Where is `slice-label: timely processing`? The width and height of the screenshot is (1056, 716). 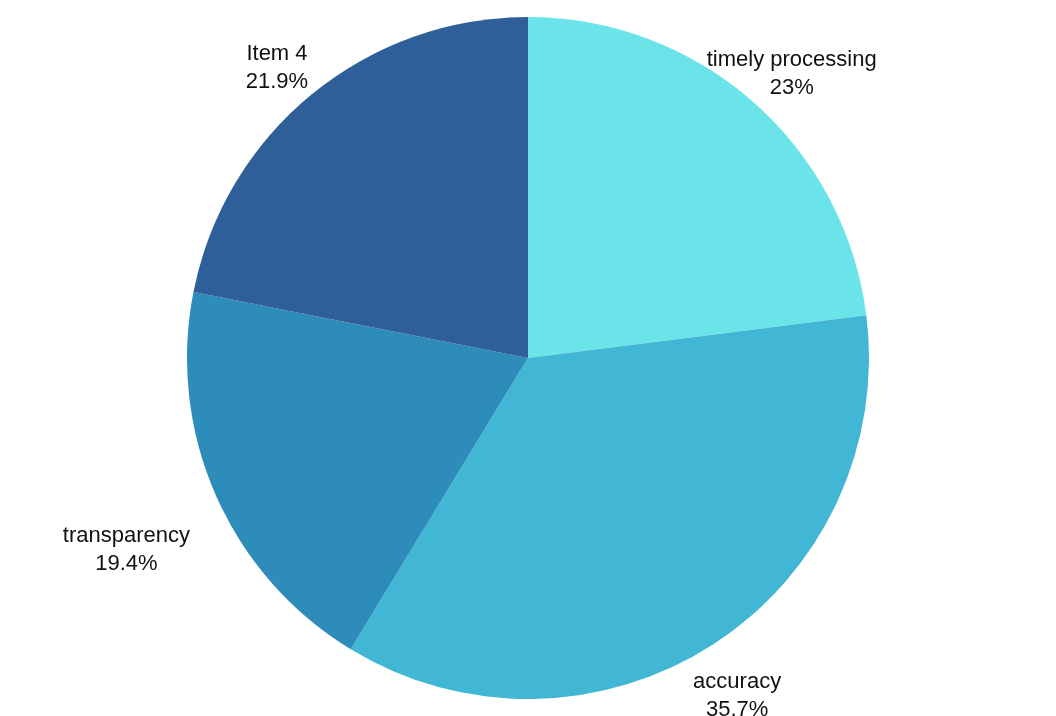 slice-label: timely processing is located at coordinates (791, 58).